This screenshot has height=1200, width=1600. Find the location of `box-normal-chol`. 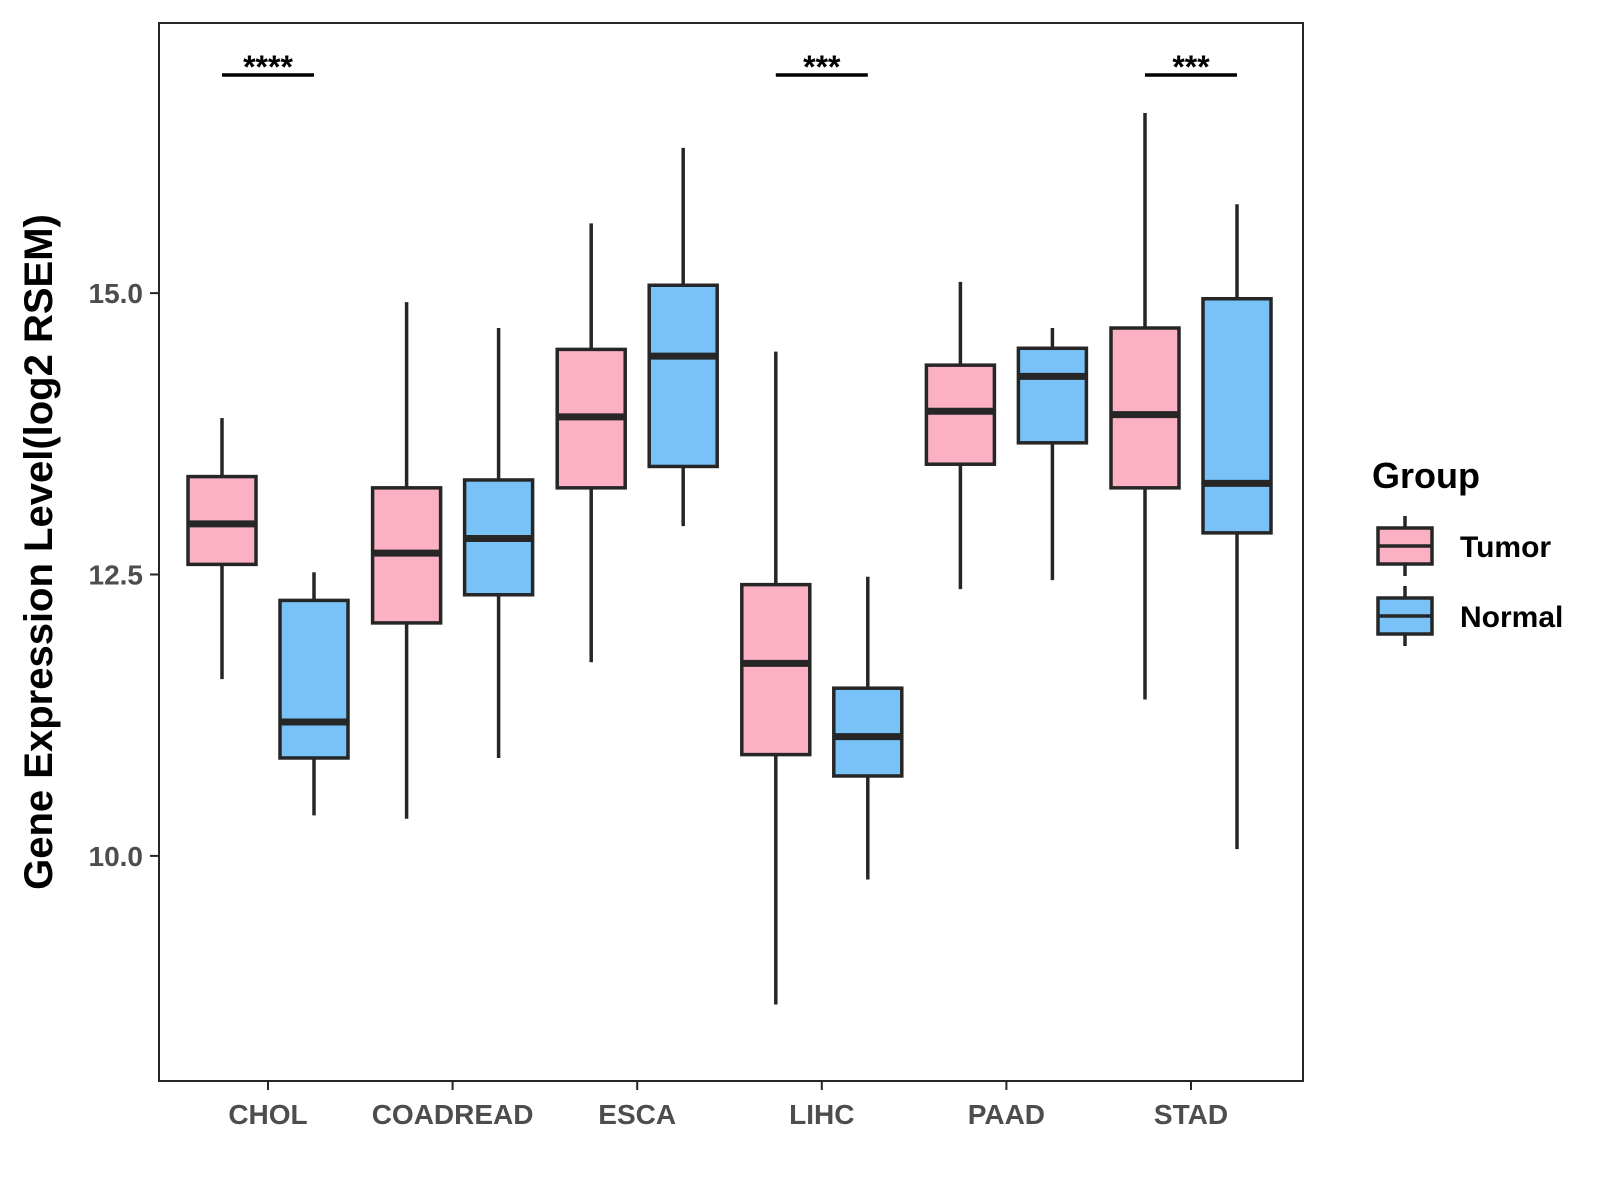

box-normal-chol is located at coordinates (314, 694).